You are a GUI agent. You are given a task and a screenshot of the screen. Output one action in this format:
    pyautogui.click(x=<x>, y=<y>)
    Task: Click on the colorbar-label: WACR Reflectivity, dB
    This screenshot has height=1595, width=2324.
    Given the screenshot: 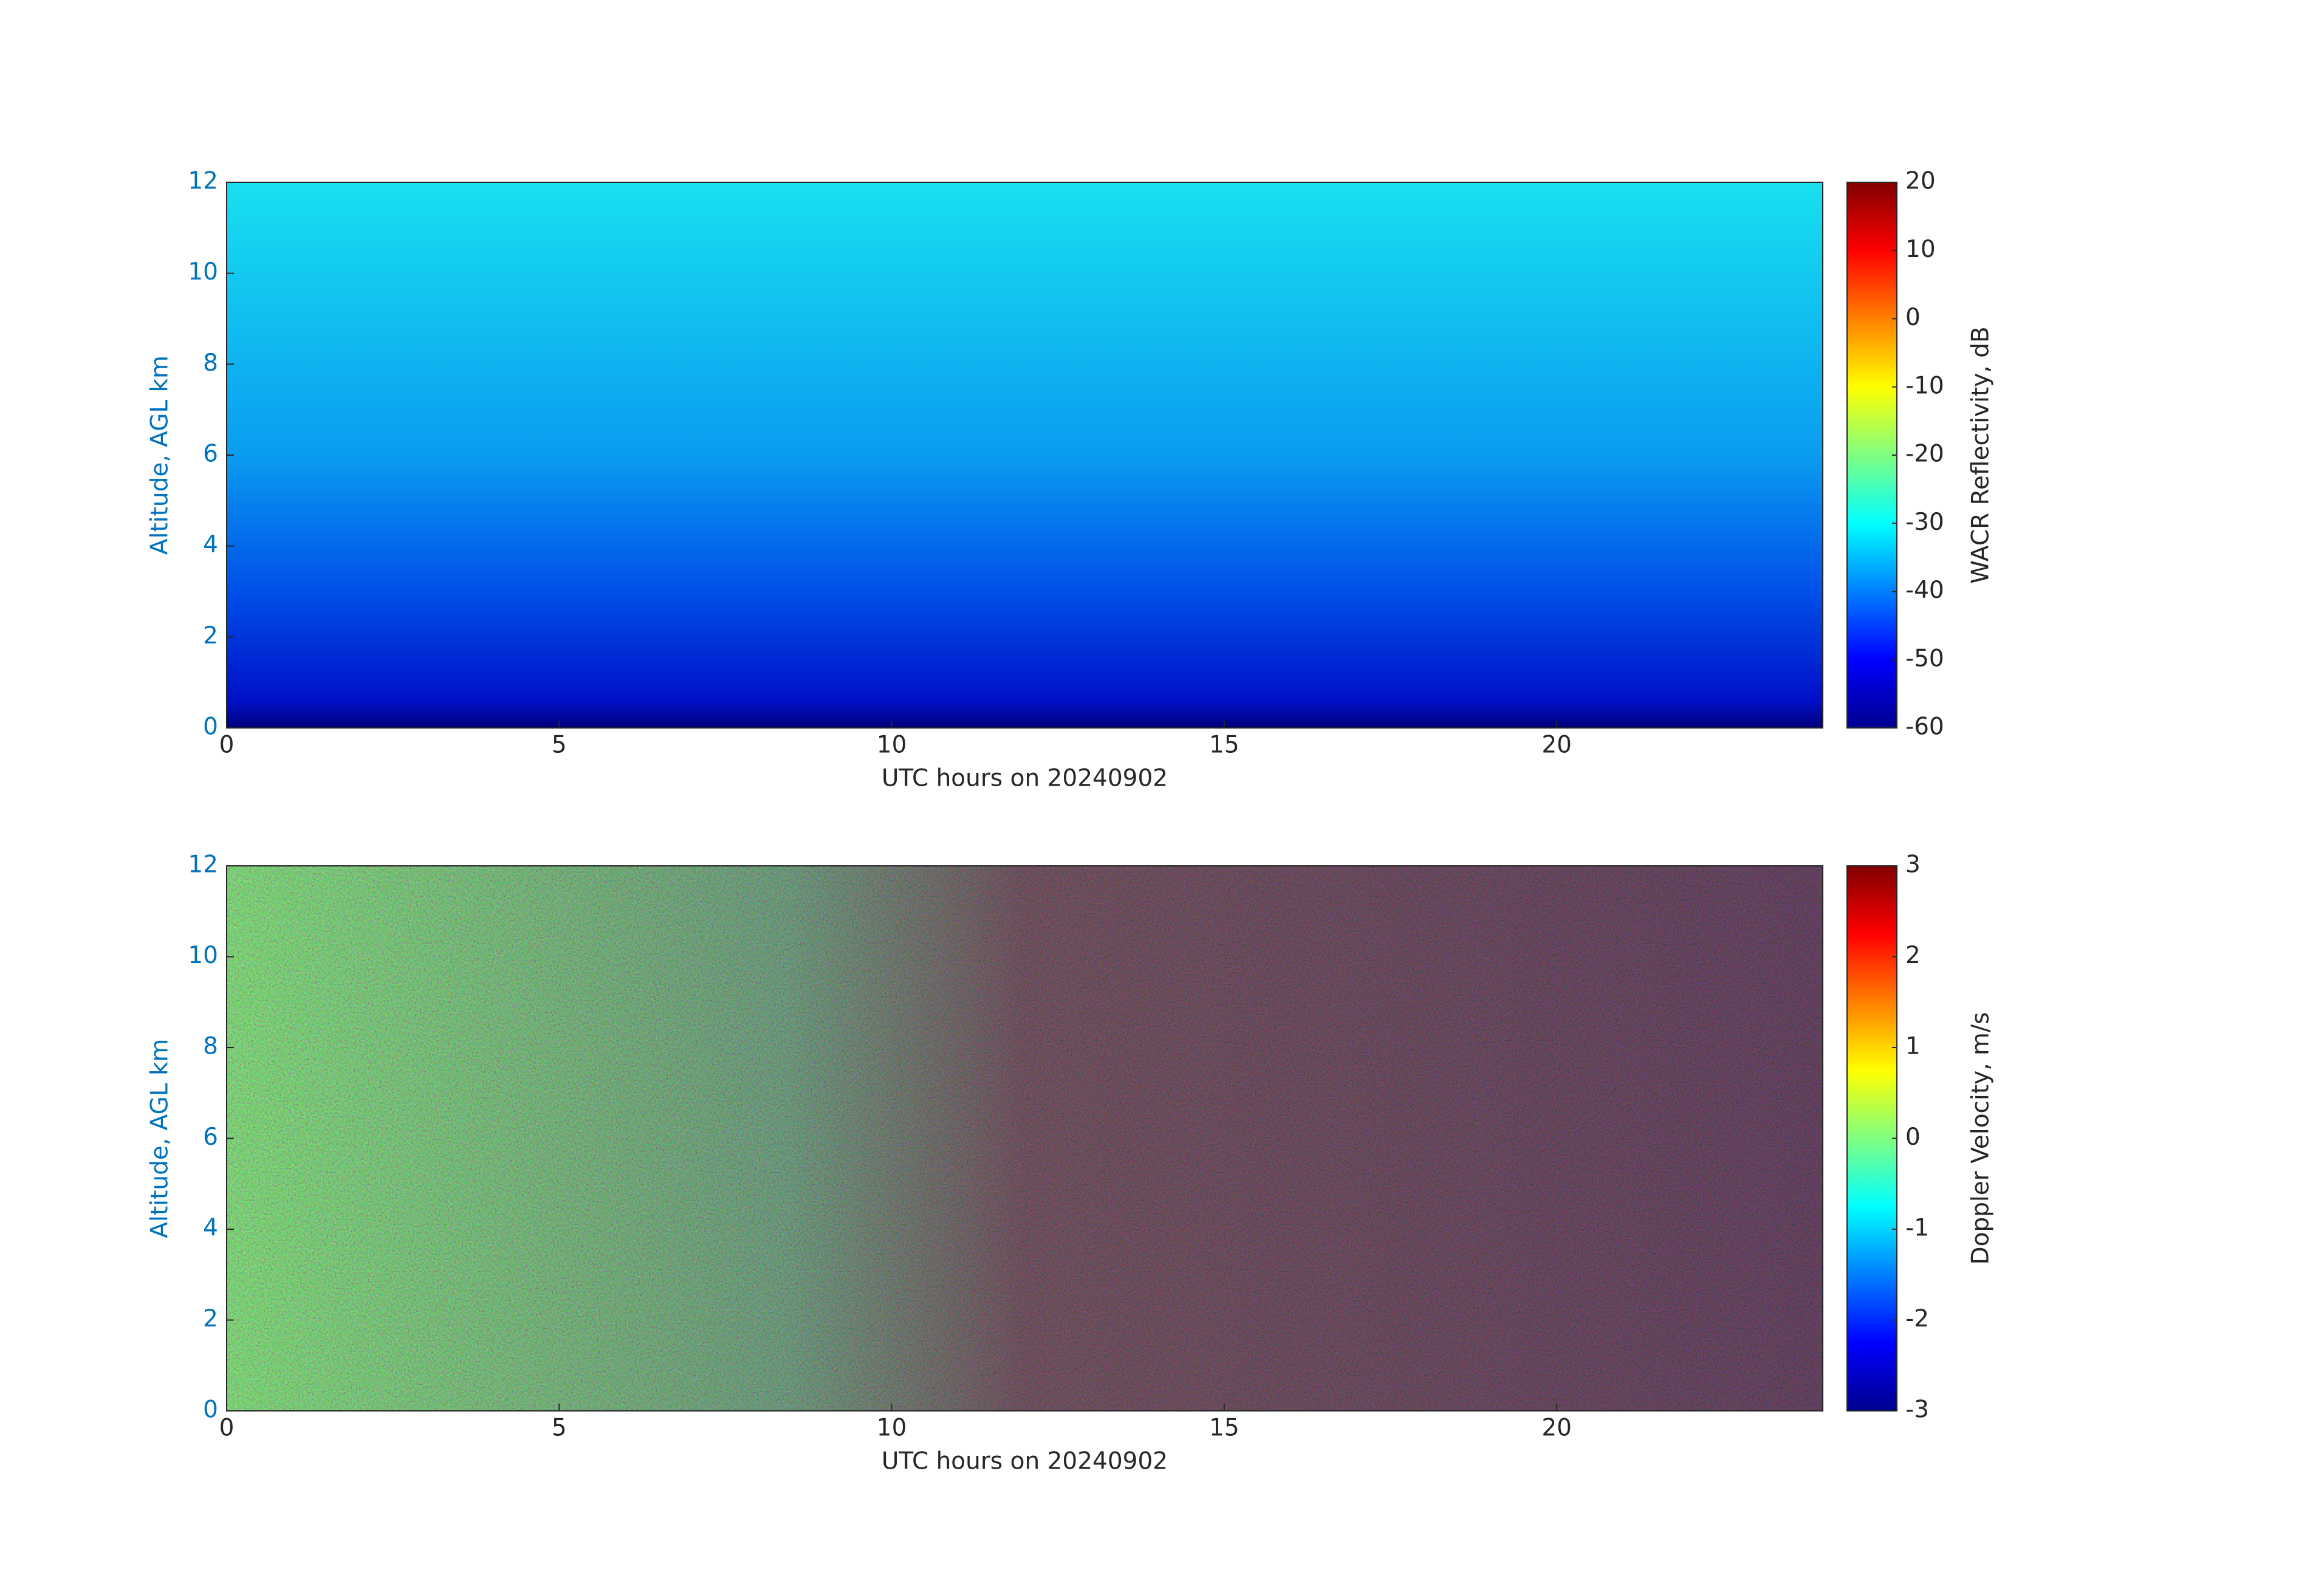 What is the action you would take?
    pyautogui.click(x=1981, y=454)
    